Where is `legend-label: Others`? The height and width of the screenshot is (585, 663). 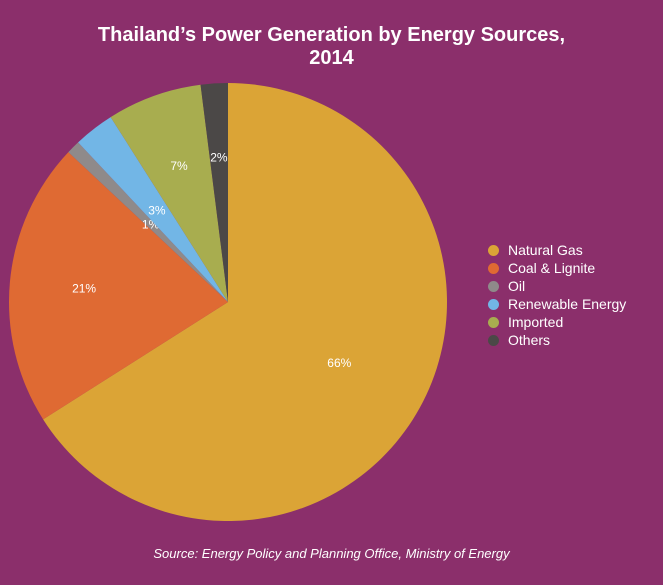 legend-label: Others is located at coordinates (529, 340).